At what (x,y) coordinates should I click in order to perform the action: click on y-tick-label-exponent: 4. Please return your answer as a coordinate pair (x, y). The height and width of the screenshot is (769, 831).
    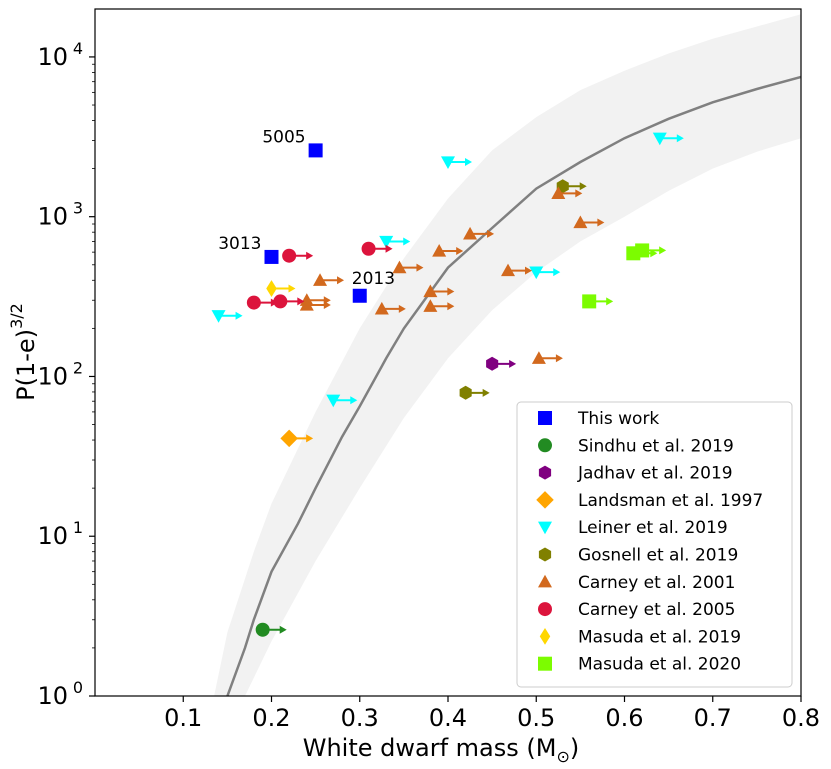
    Looking at the image, I should click on (78, 48).